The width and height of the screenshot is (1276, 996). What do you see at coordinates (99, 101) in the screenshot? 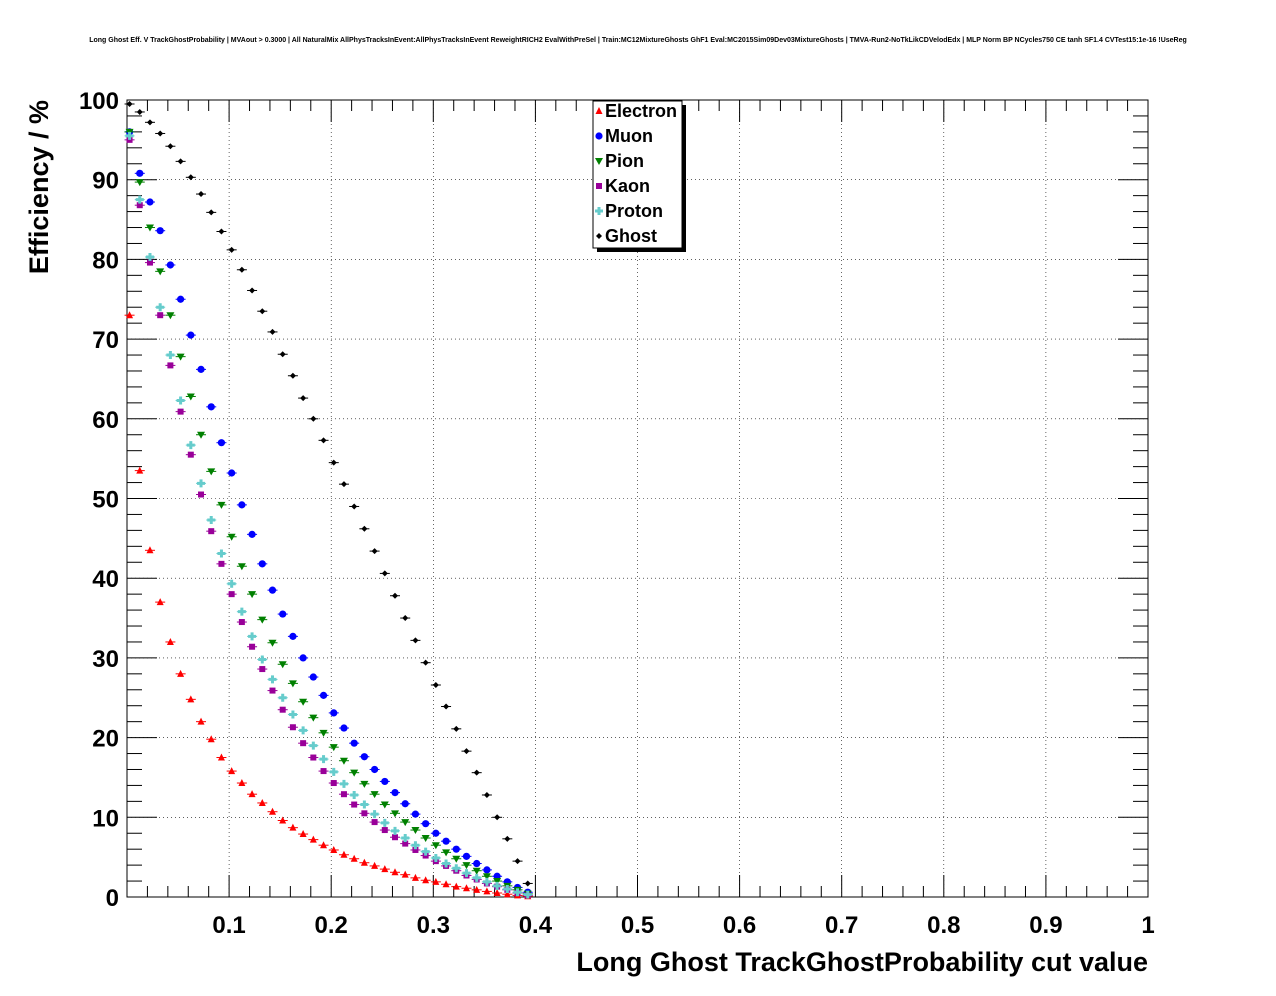
I see `y-tick-label: 100` at bounding box center [99, 101].